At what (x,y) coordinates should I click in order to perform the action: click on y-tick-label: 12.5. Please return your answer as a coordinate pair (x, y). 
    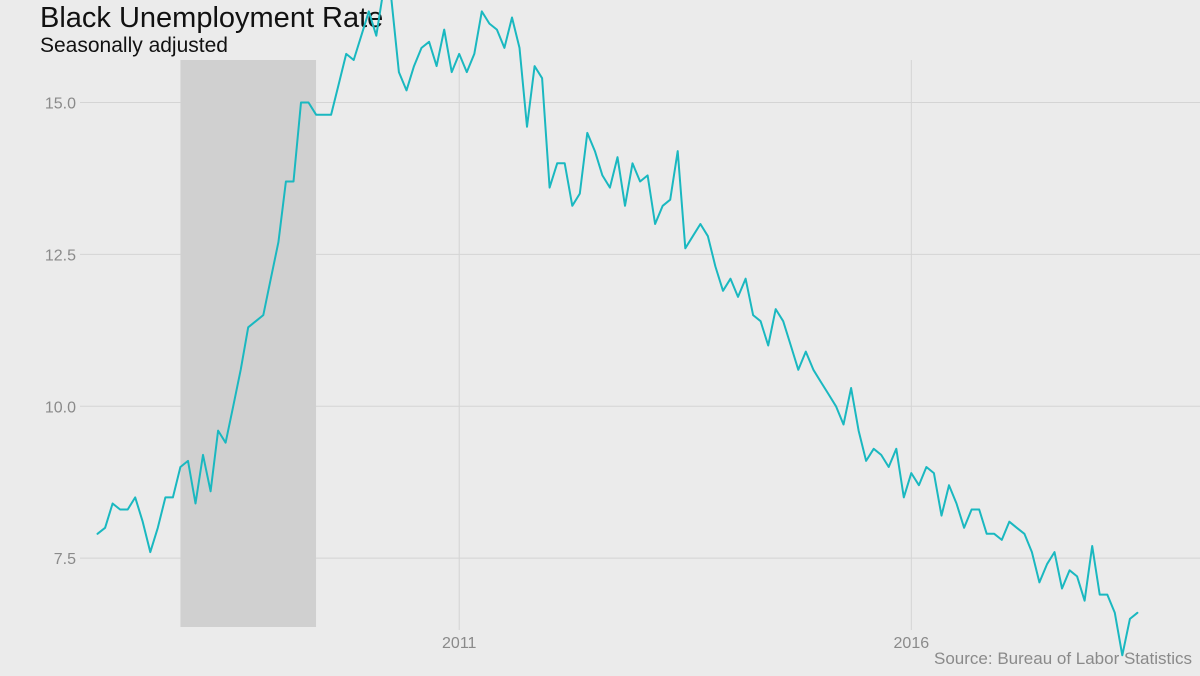
    Looking at the image, I should click on (60, 255).